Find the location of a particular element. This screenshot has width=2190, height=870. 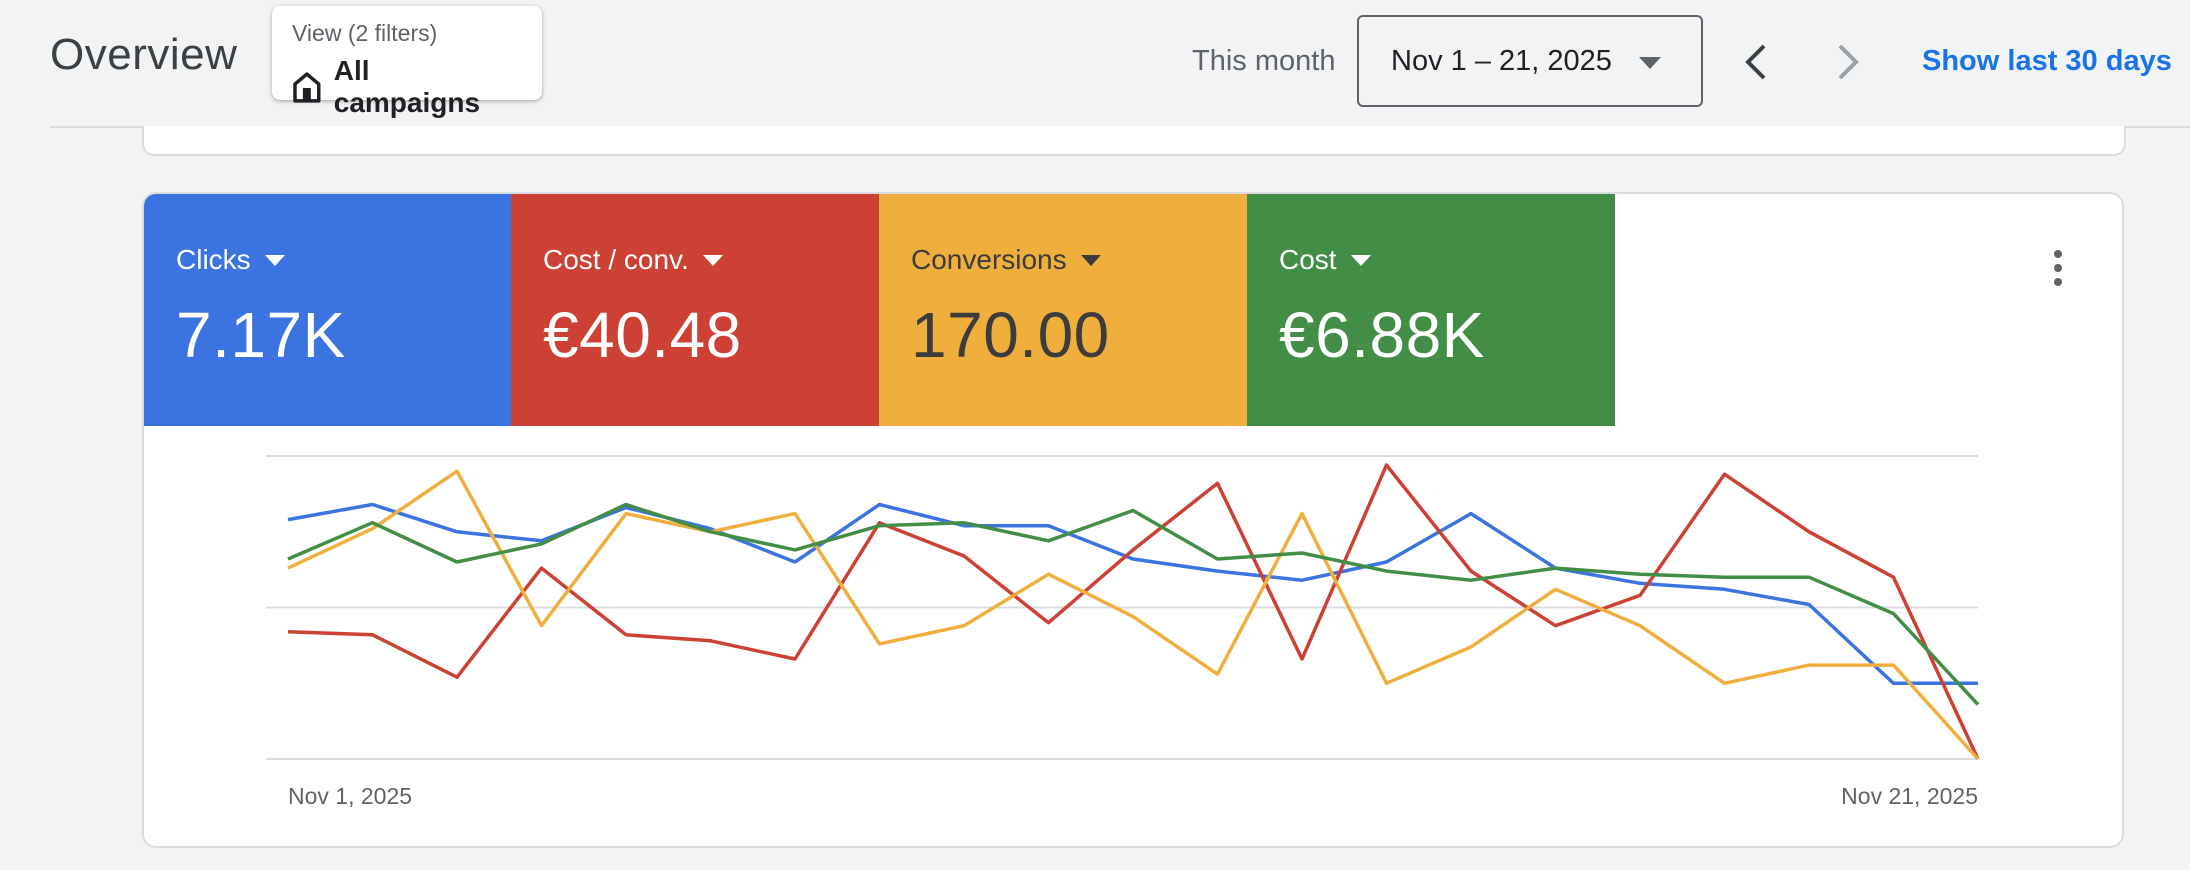

scorecard-cost: Cost €6.88K is located at coordinates (1431, 310).